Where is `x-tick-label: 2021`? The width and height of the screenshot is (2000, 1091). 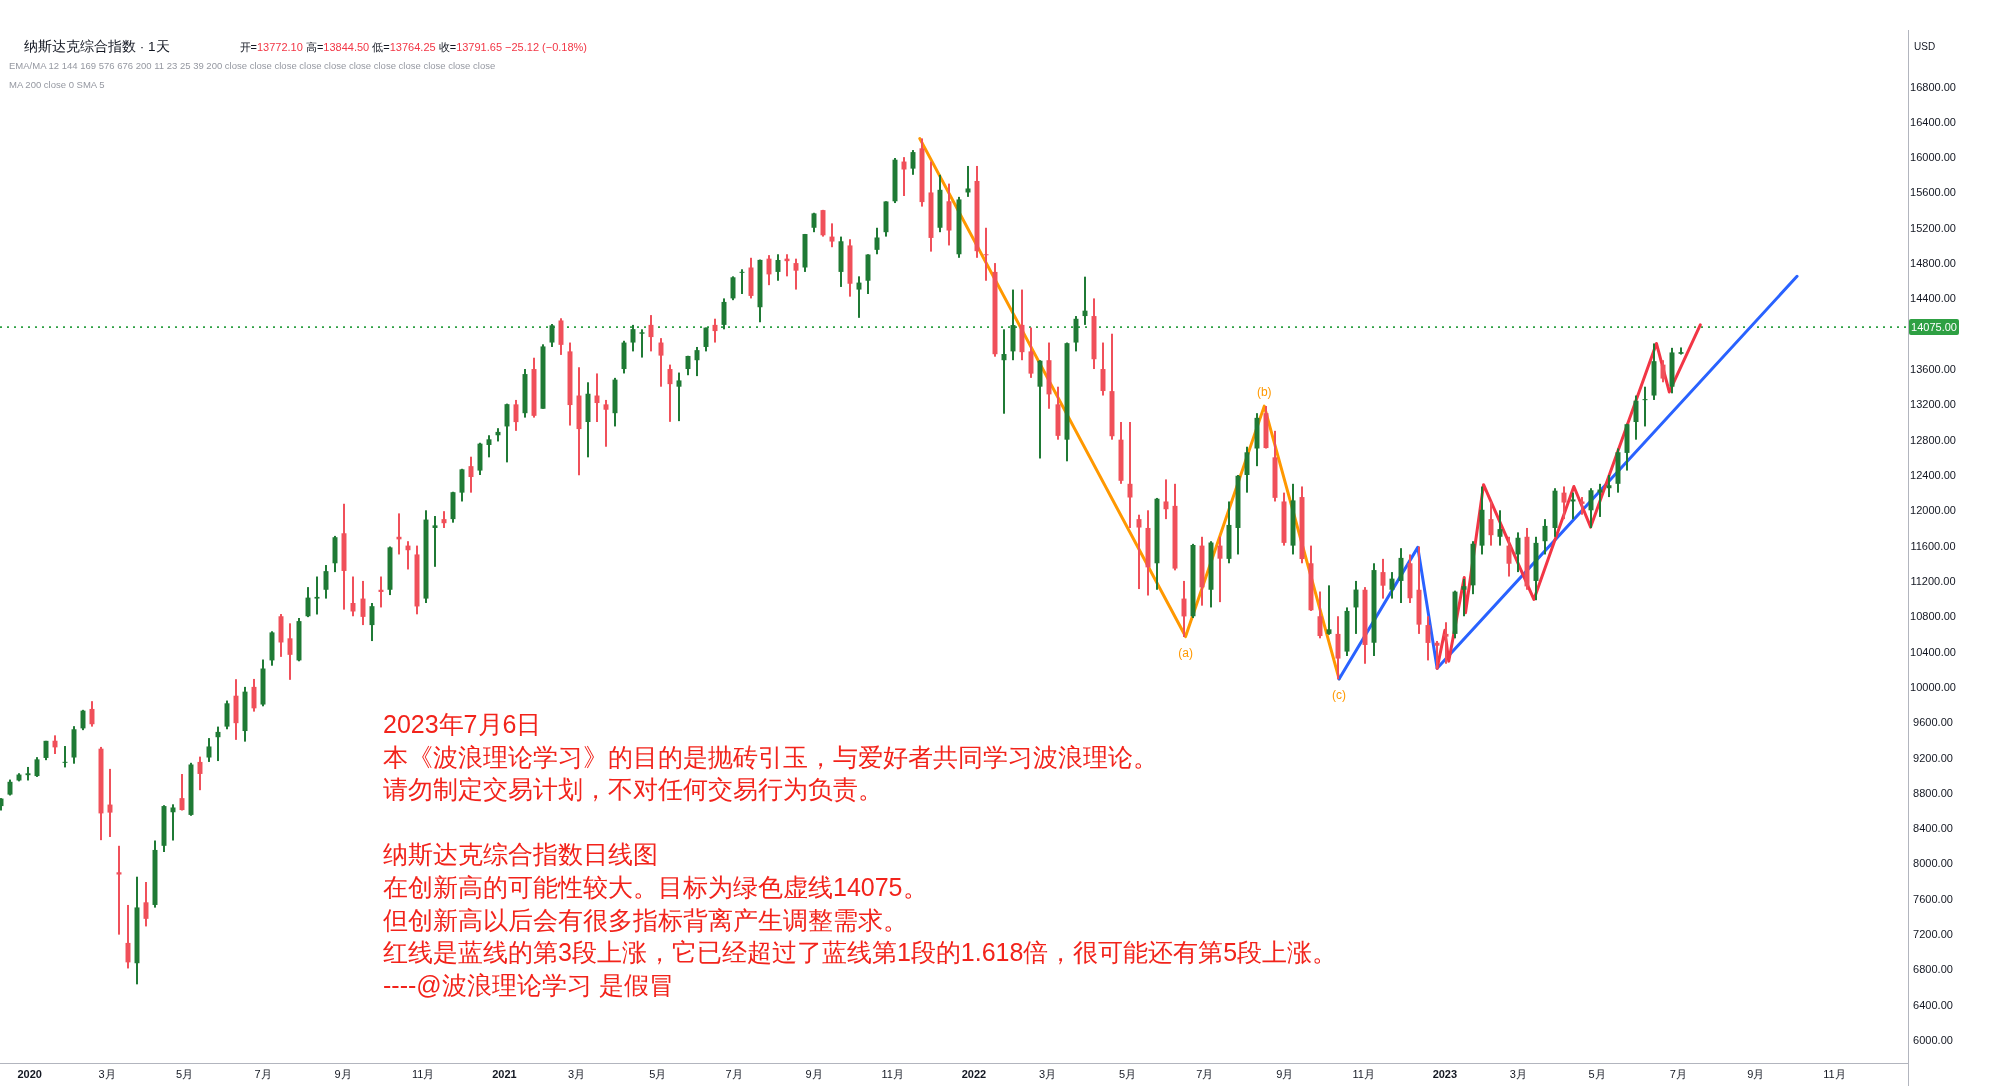
x-tick-label: 2021 is located at coordinates (504, 1074).